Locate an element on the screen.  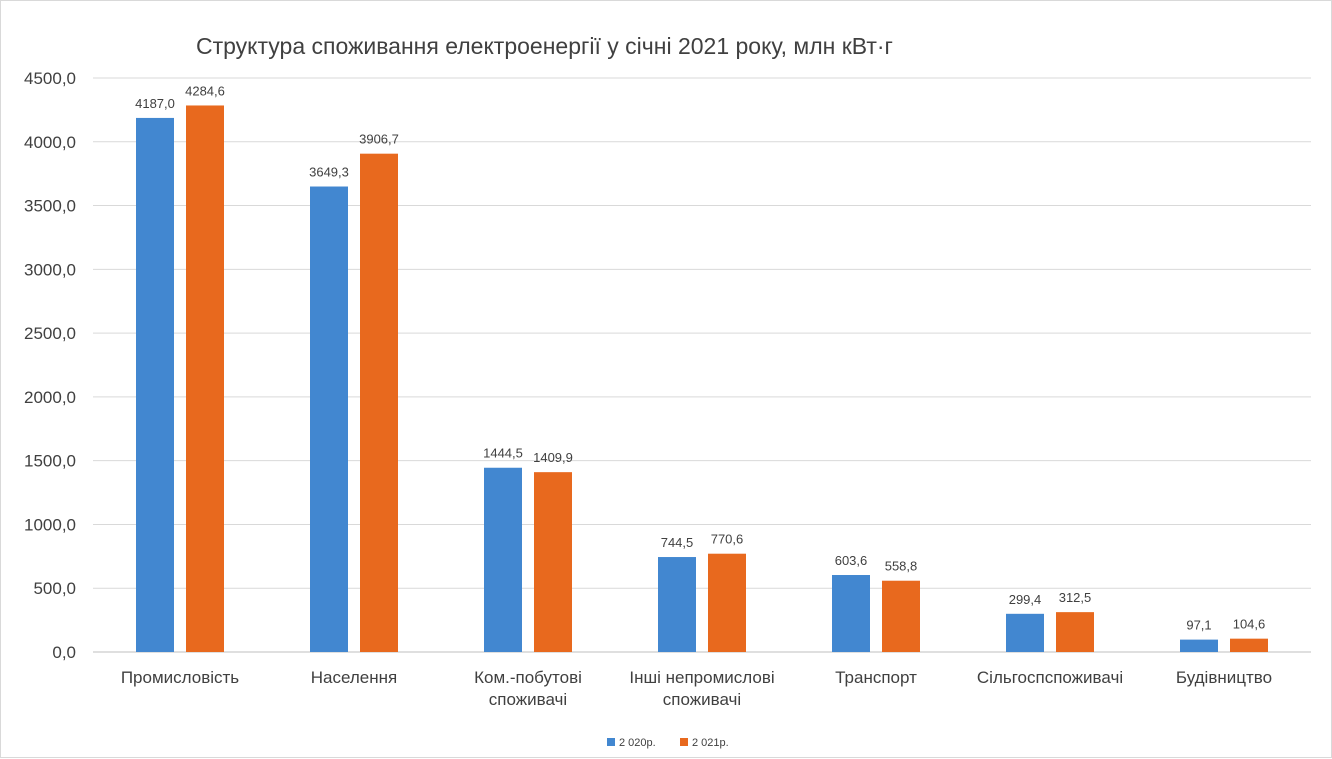
y-tick-label: 1000,0 is located at coordinates (50, 524).